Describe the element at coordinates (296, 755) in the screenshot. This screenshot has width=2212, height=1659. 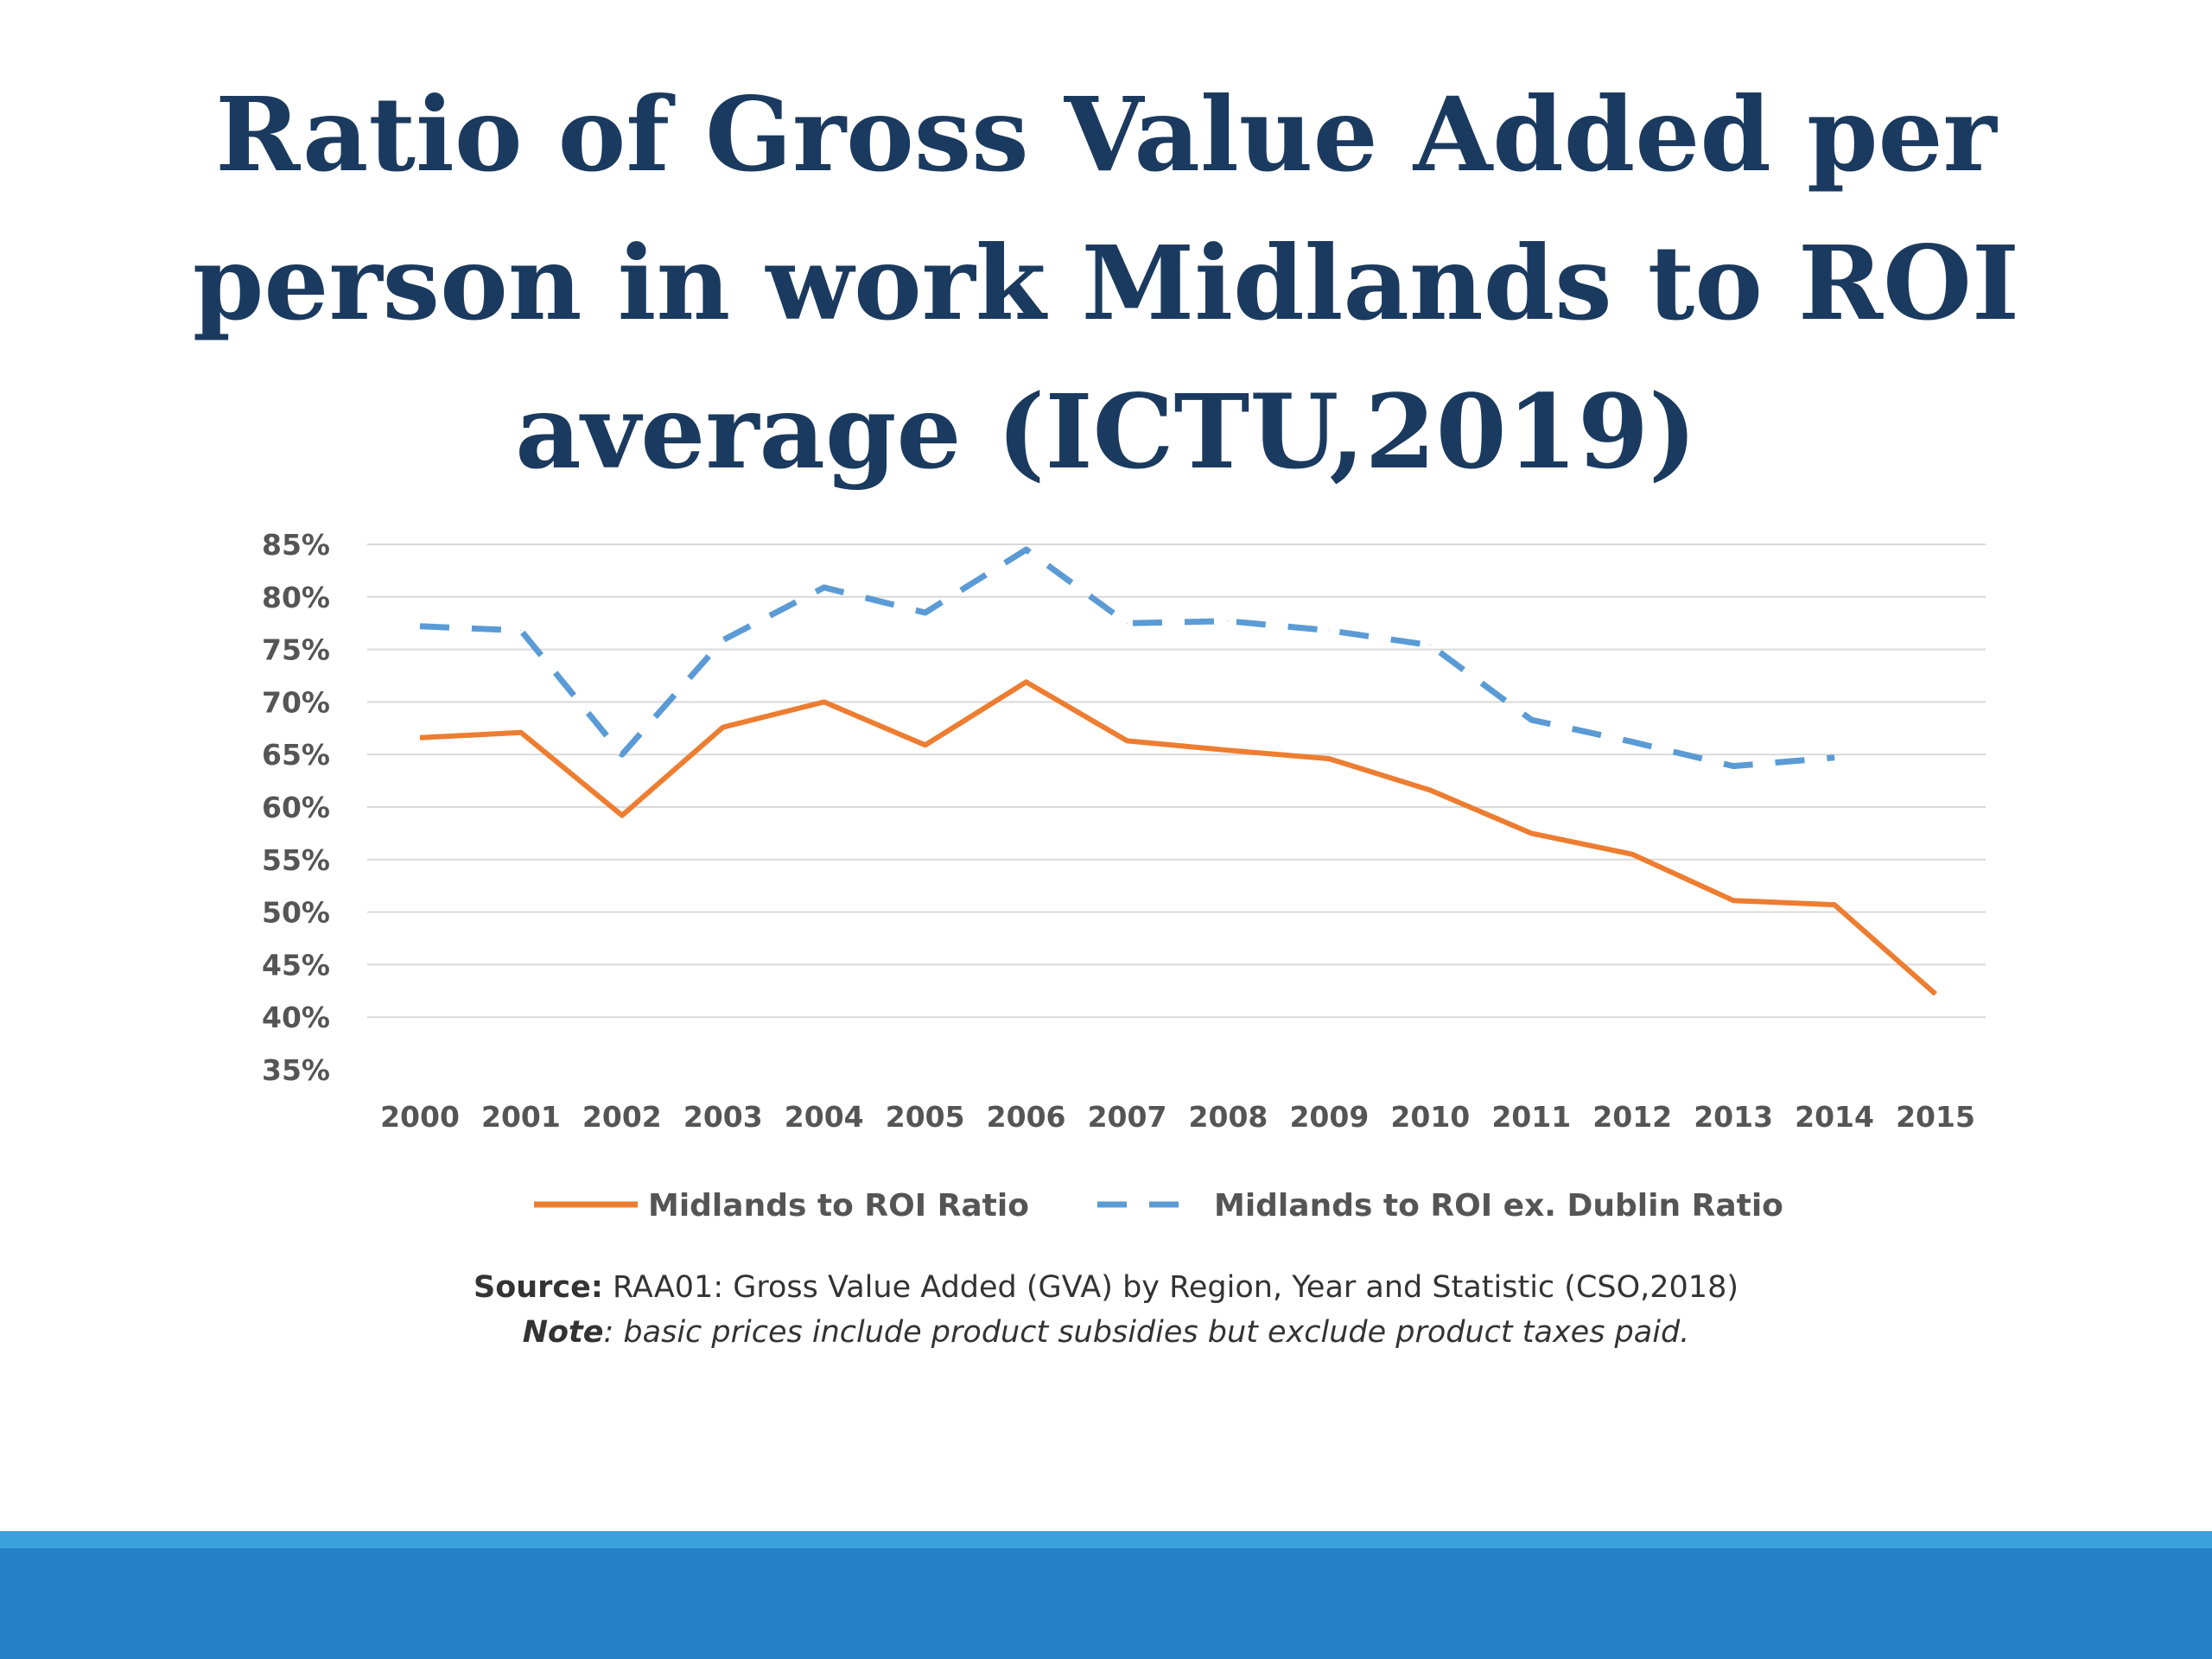
I see `y-tick-label: 65%` at that location.